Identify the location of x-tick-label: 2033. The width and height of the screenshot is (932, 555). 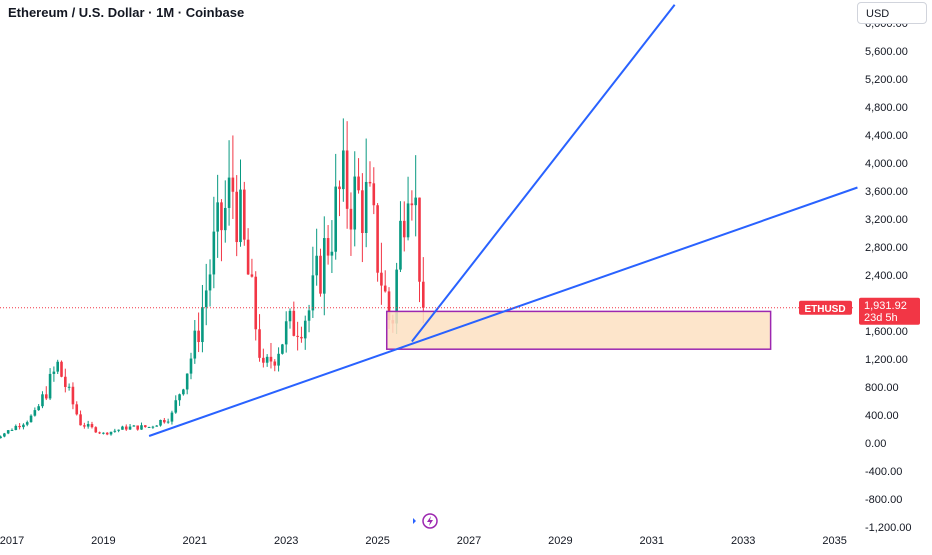
(743, 541).